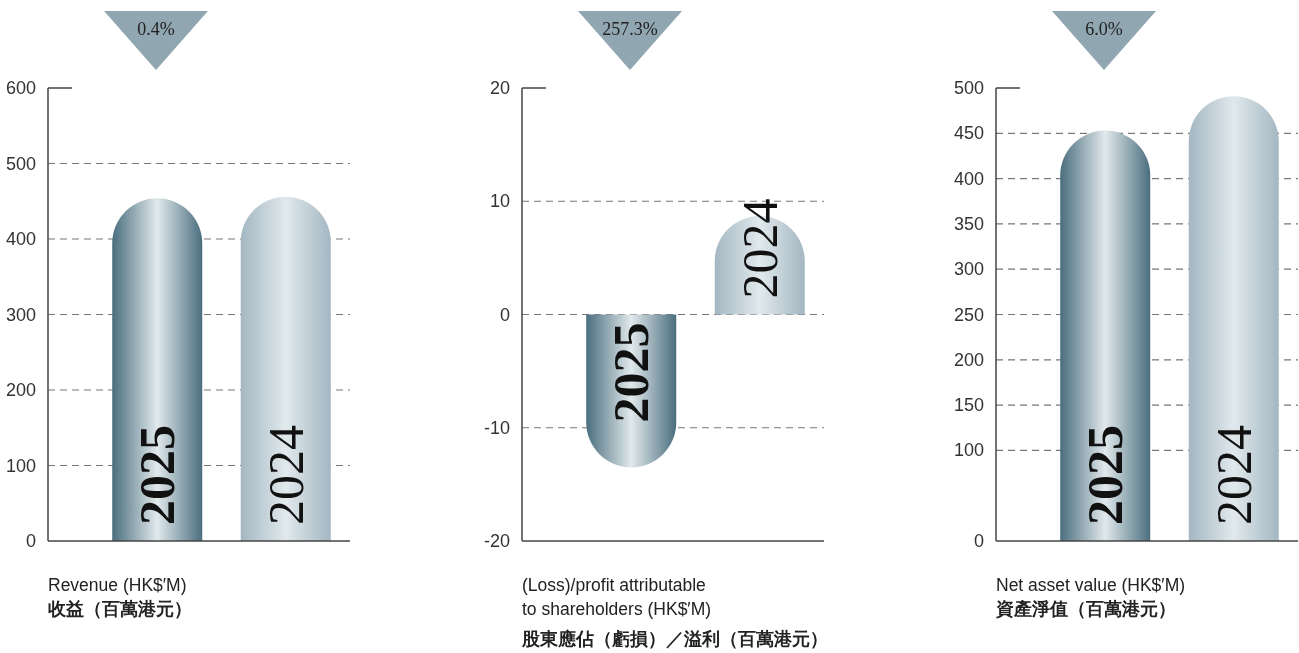 This screenshot has width=1299, height=653. Describe the element at coordinates (496, 541) in the screenshot. I see `y-tick-label: -20` at that location.